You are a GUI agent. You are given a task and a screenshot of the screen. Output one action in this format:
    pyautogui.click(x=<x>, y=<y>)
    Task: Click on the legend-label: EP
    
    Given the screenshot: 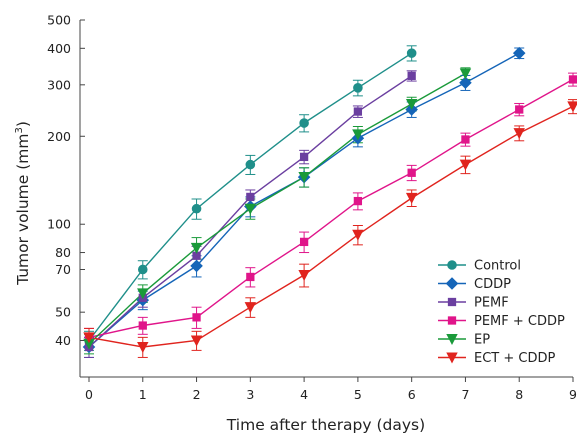 What is the action you would take?
    pyautogui.click(x=482, y=340)
    